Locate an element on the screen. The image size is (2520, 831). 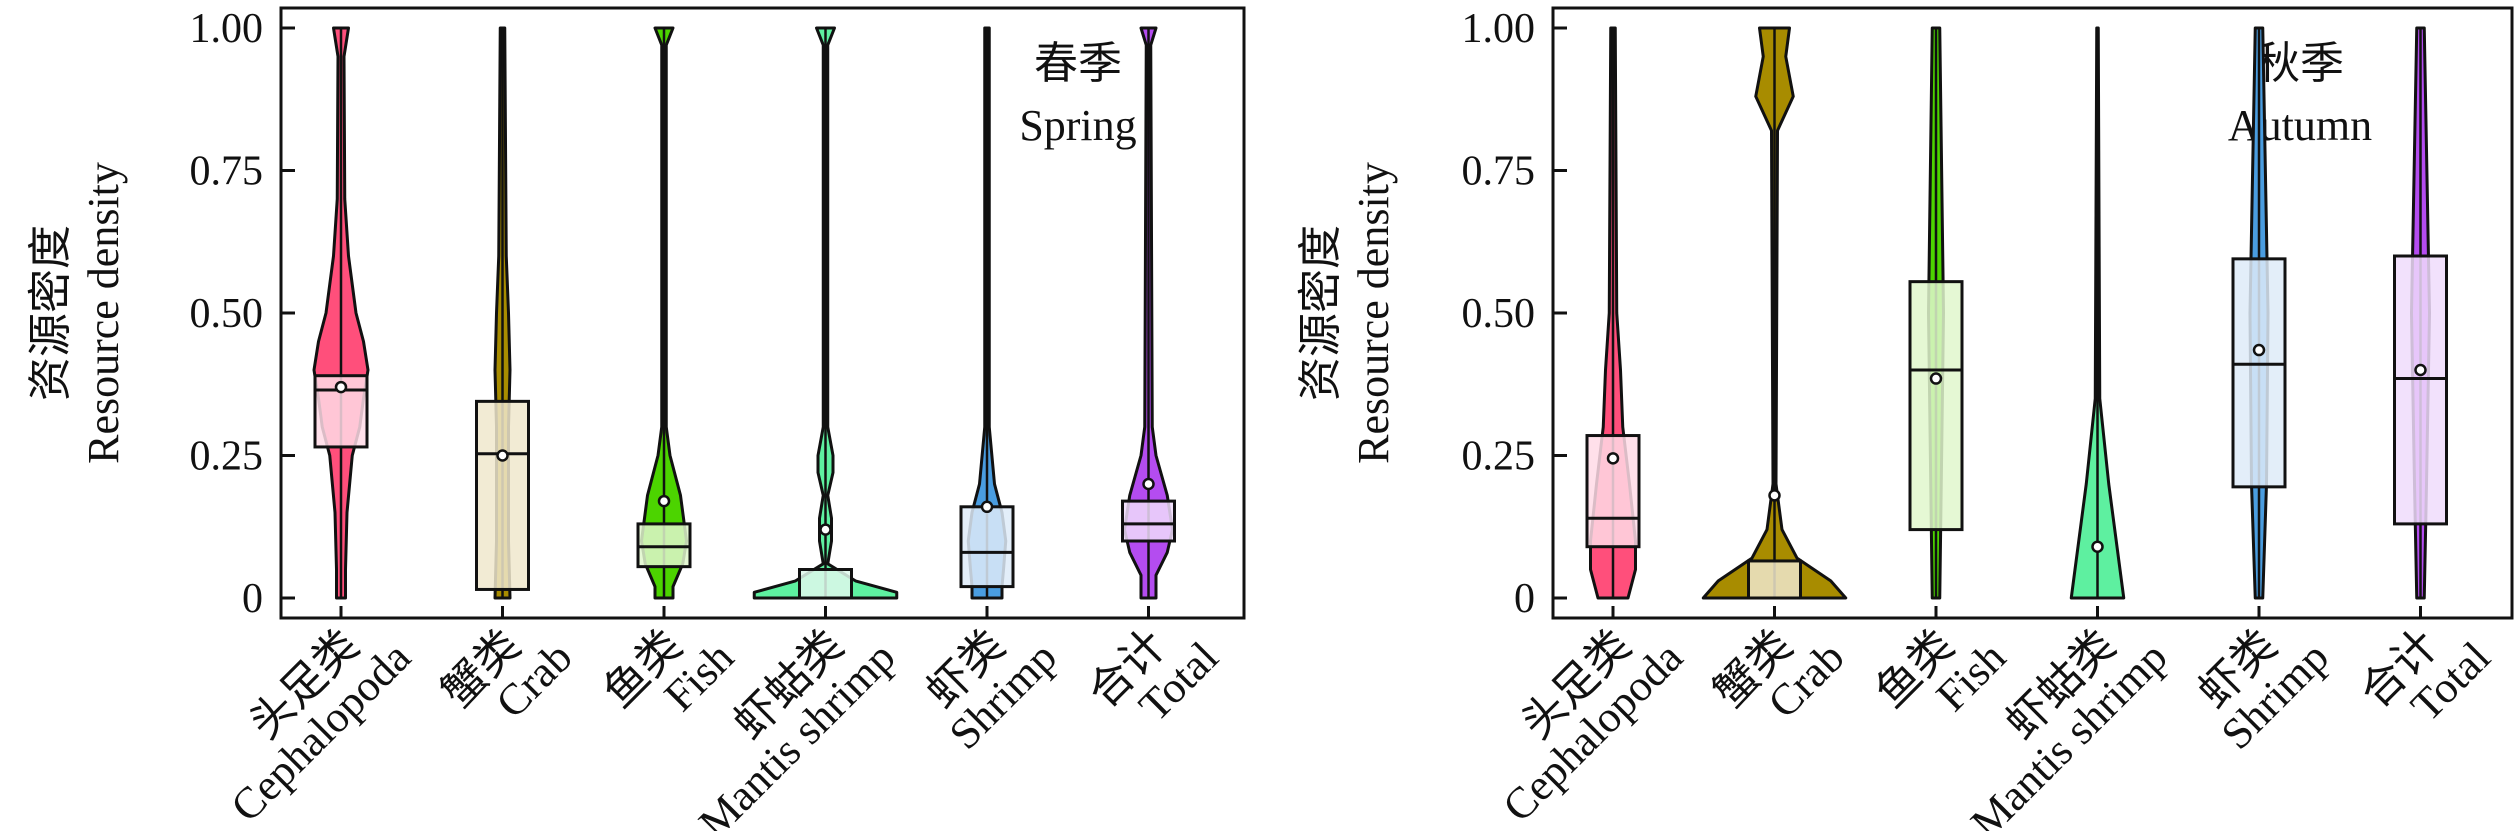
season-label-en: Autumn is located at coordinates (2300, 125).